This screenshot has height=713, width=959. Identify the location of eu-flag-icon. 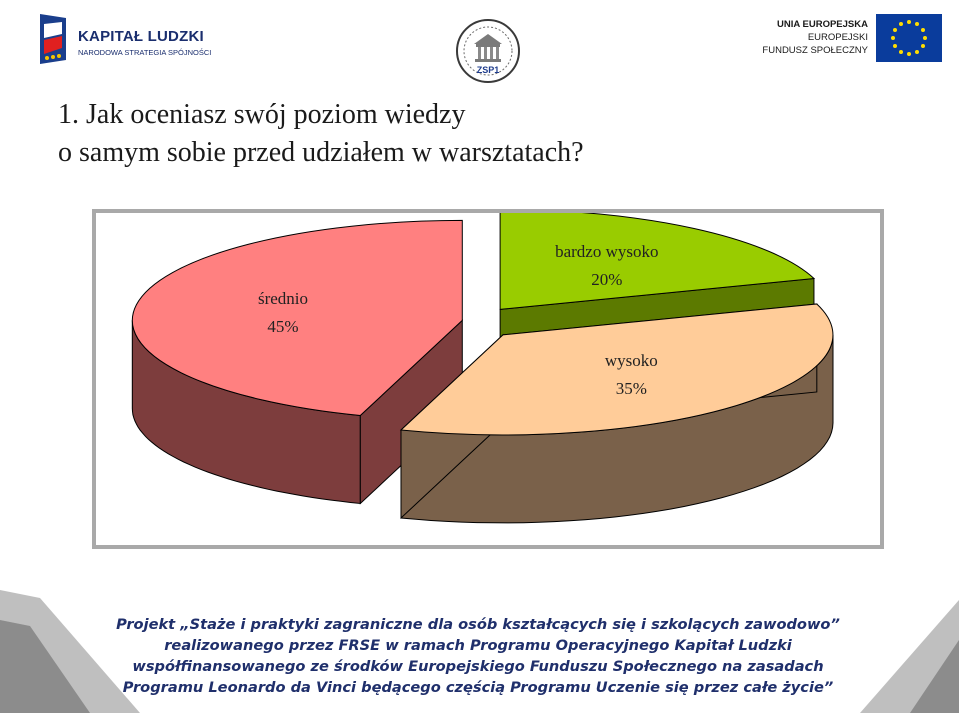
(909, 38).